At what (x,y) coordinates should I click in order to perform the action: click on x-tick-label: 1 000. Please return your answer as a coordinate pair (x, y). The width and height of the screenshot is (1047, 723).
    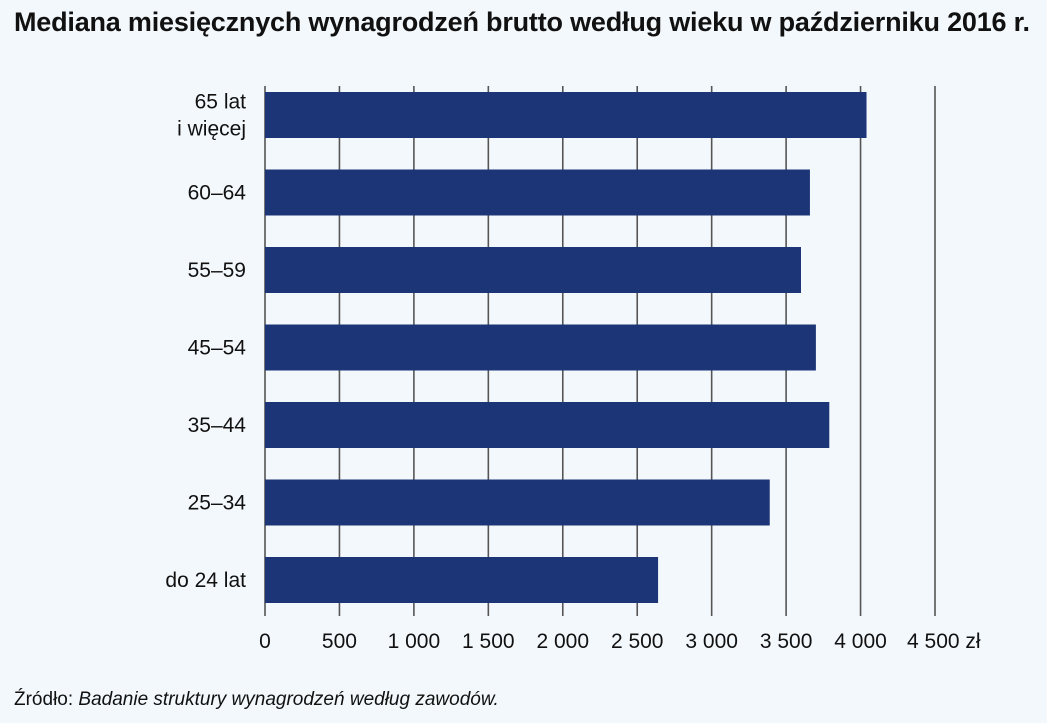
    Looking at the image, I should click on (414, 641).